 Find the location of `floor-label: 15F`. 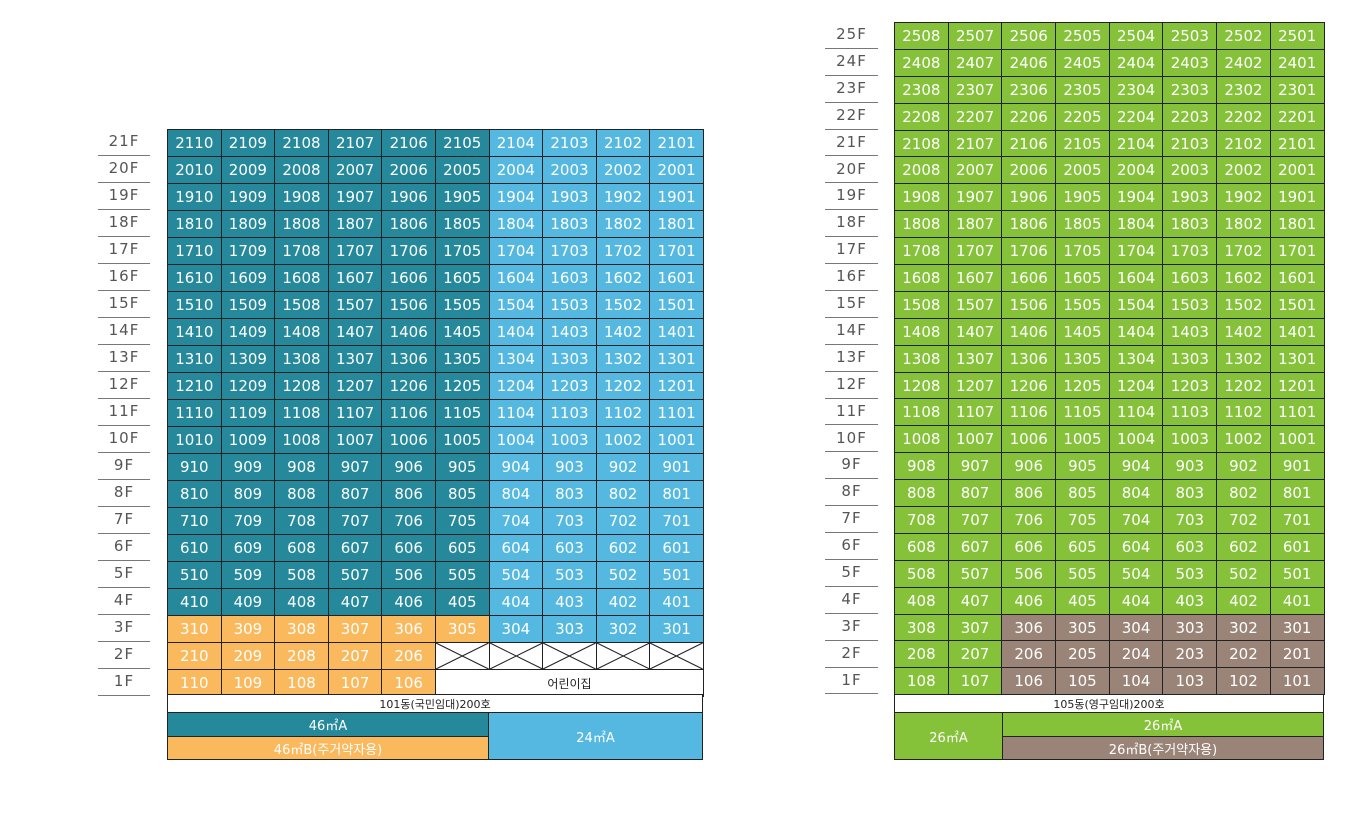

floor-label: 15F is located at coordinates (124, 304).